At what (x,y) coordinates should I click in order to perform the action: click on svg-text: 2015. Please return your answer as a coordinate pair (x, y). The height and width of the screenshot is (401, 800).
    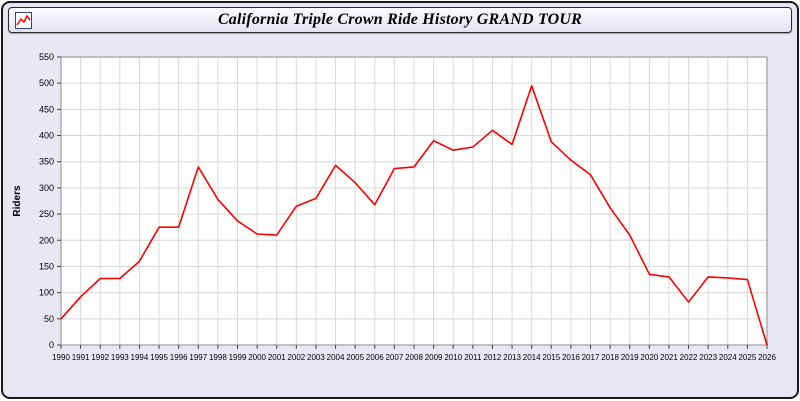
    Looking at the image, I should click on (551, 357).